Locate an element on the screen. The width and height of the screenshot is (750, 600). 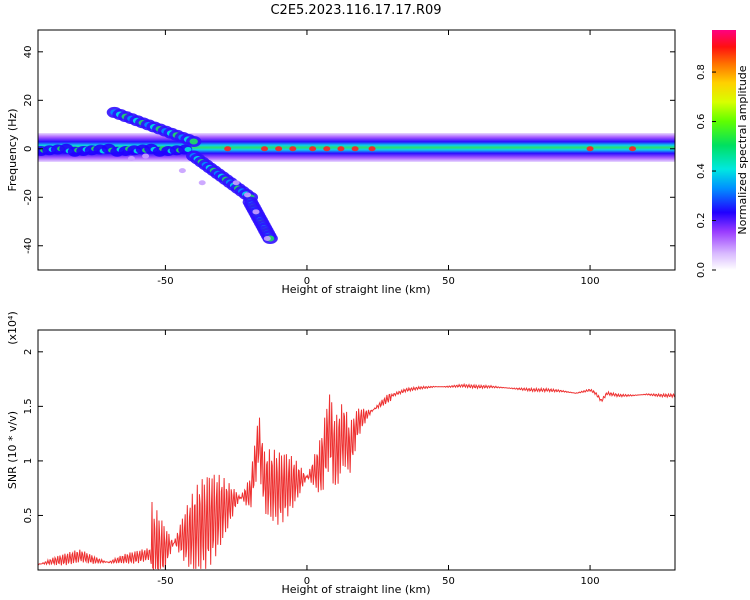
colorbar-tick-label: 0.6 is located at coordinates (701, 122).